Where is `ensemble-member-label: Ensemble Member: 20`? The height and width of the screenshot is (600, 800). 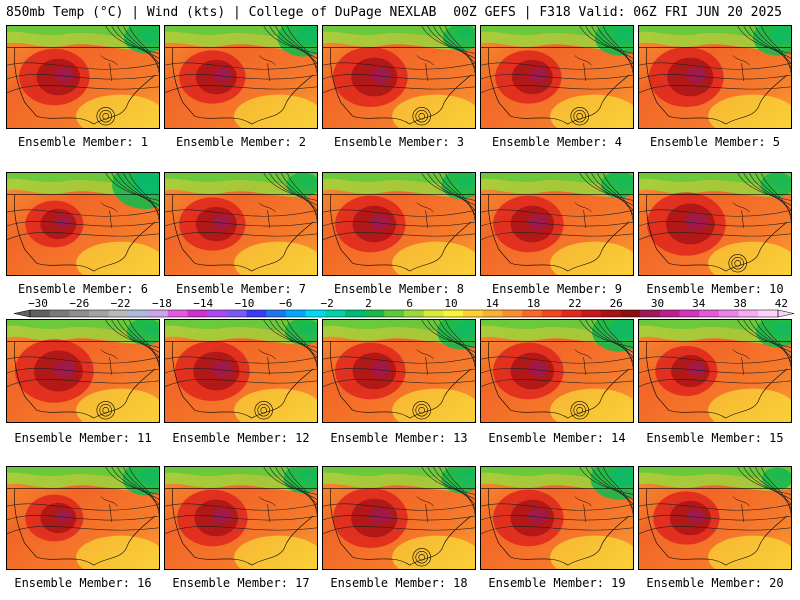
ensemble-member-label: Ensemble Member: 20 is located at coordinates (715, 583).